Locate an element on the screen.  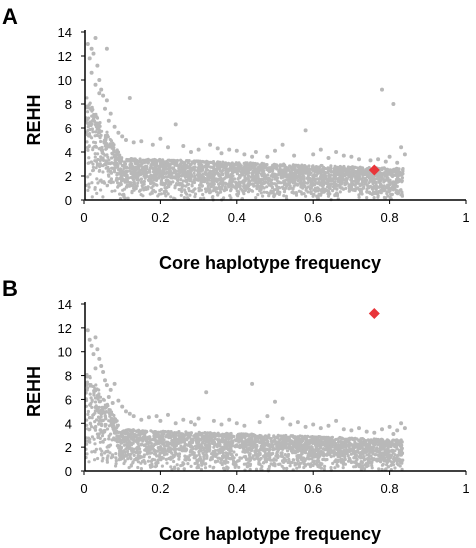
panel-letter: A is located at coordinates (10, 16).